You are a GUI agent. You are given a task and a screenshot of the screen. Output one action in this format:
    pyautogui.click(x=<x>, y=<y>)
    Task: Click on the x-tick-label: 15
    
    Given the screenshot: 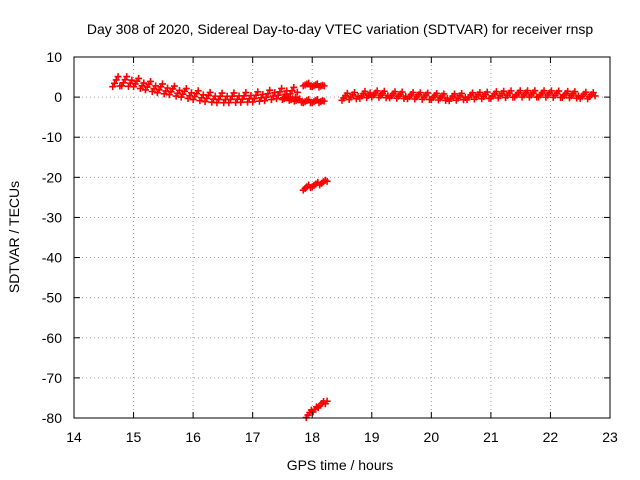 What is the action you would take?
    pyautogui.click(x=134, y=437)
    